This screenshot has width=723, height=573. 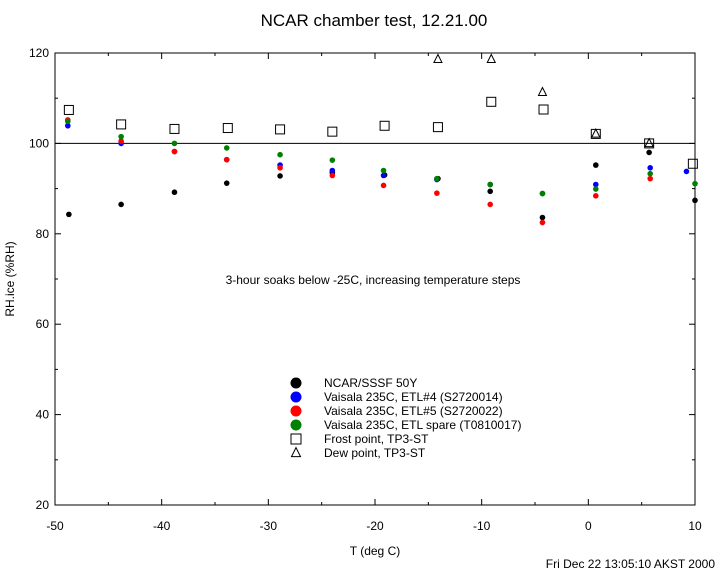 I want to click on y-tick-label: 20, so click(x=43, y=505).